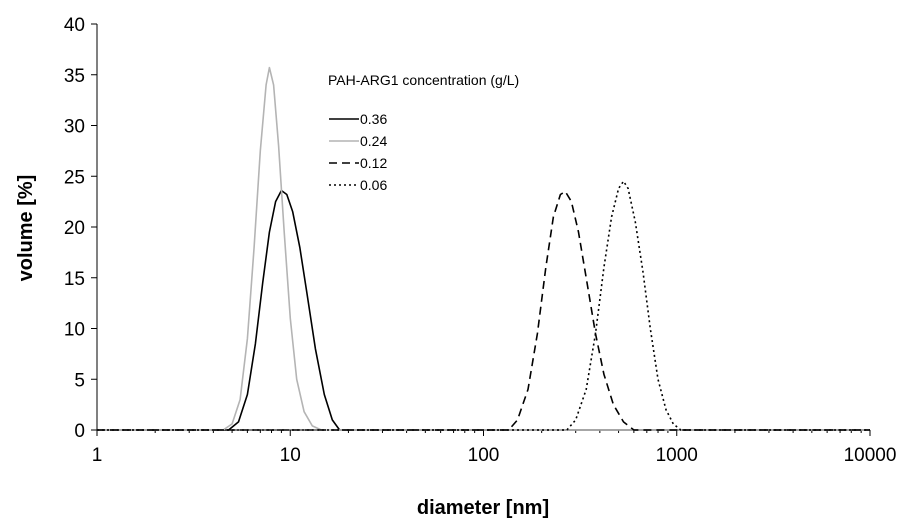  Describe the element at coordinates (423, 80) in the screenshot. I see `legend-title: PAH-ARG1 concentration (g/L)` at that location.